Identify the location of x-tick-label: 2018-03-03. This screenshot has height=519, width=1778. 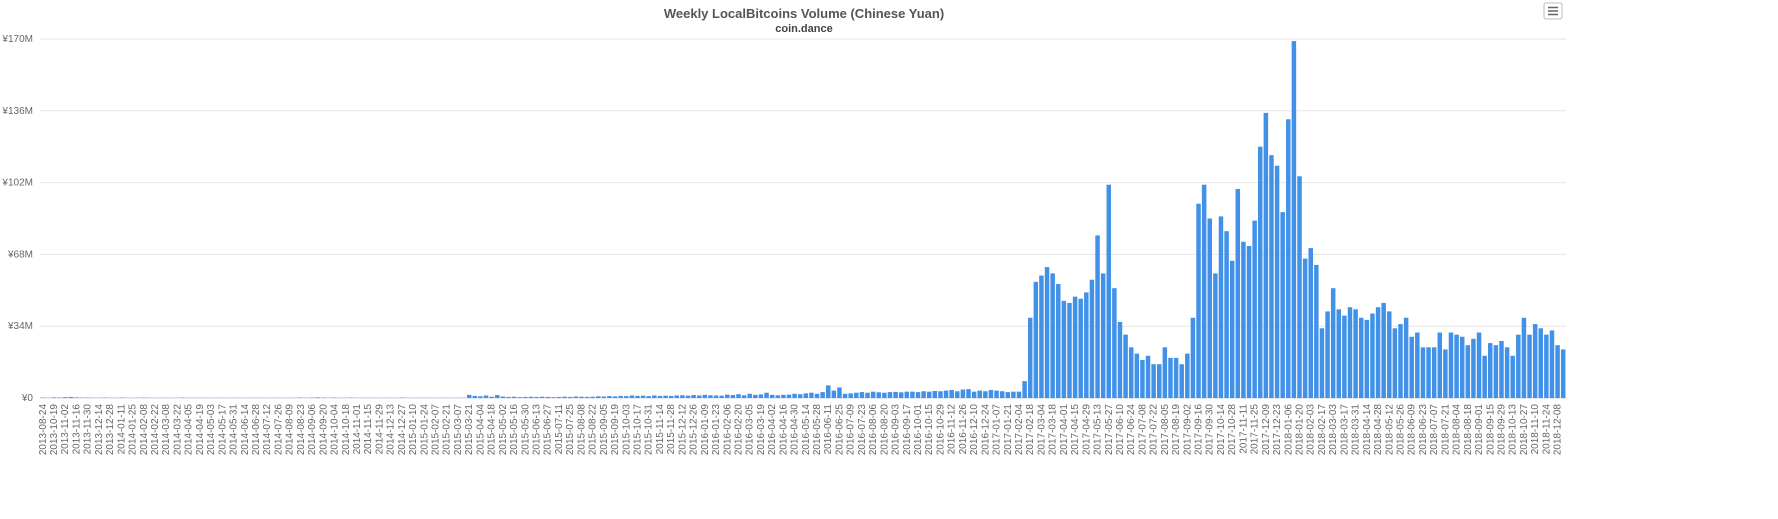
(1333, 430).